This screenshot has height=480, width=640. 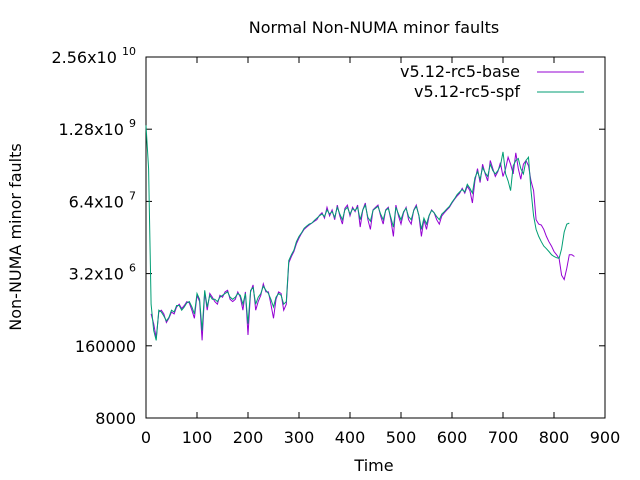 What do you see at coordinates (105, 346) in the screenshot?
I see `y-tick-label: 160000` at bounding box center [105, 346].